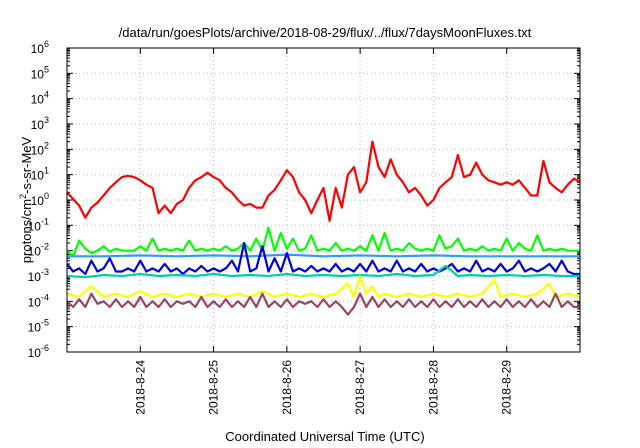 The height and width of the screenshot is (448, 640). What do you see at coordinates (140, 387) in the screenshot?
I see `x-tick-label: 2018-8-24` at bounding box center [140, 387].